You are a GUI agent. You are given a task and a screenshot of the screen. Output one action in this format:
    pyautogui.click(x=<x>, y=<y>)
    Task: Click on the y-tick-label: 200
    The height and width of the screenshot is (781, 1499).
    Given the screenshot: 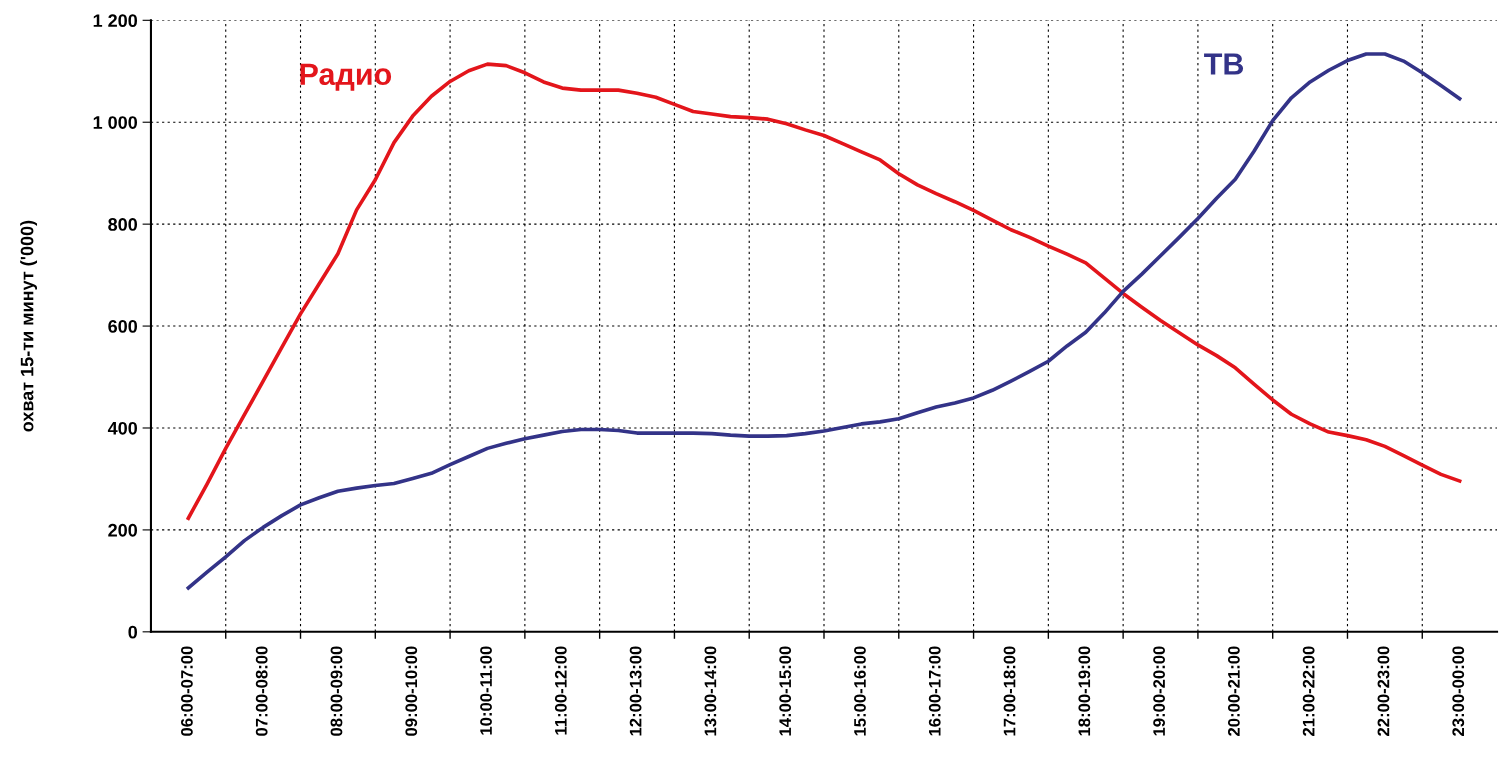 What is the action you would take?
    pyautogui.click(x=123, y=530)
    